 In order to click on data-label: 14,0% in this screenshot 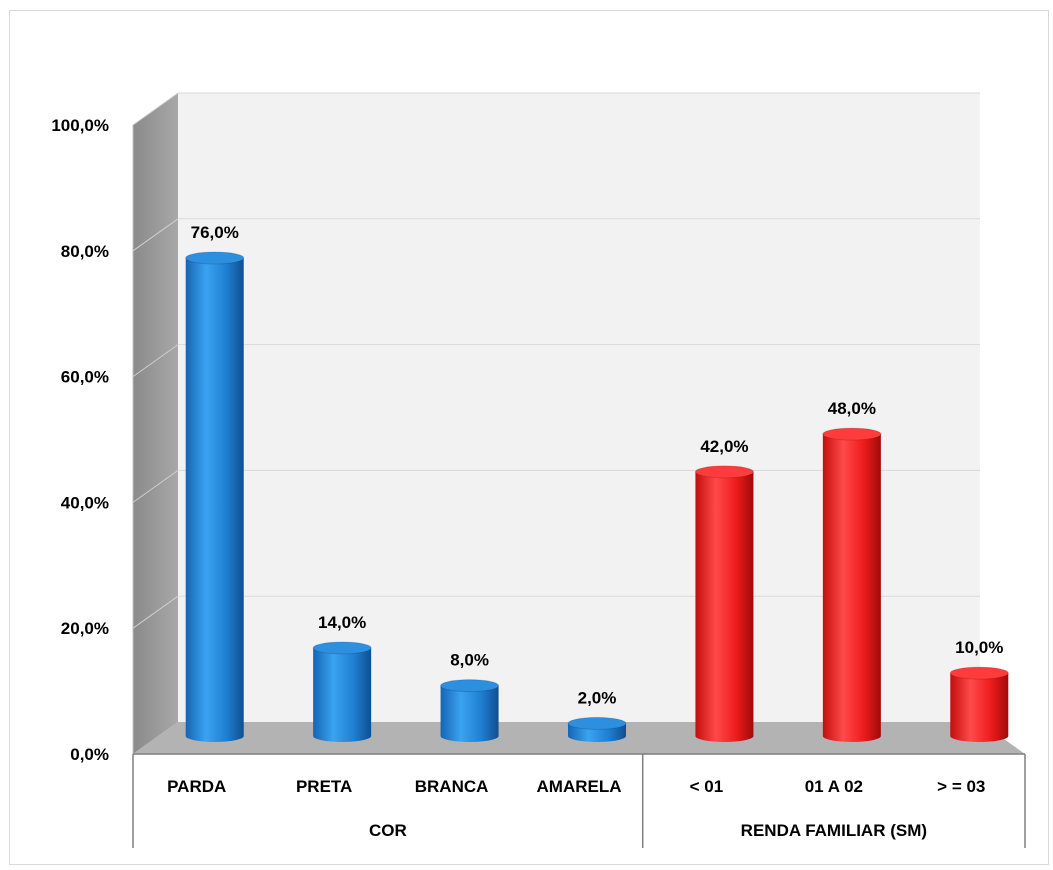, I will do `click(342, 622)`.